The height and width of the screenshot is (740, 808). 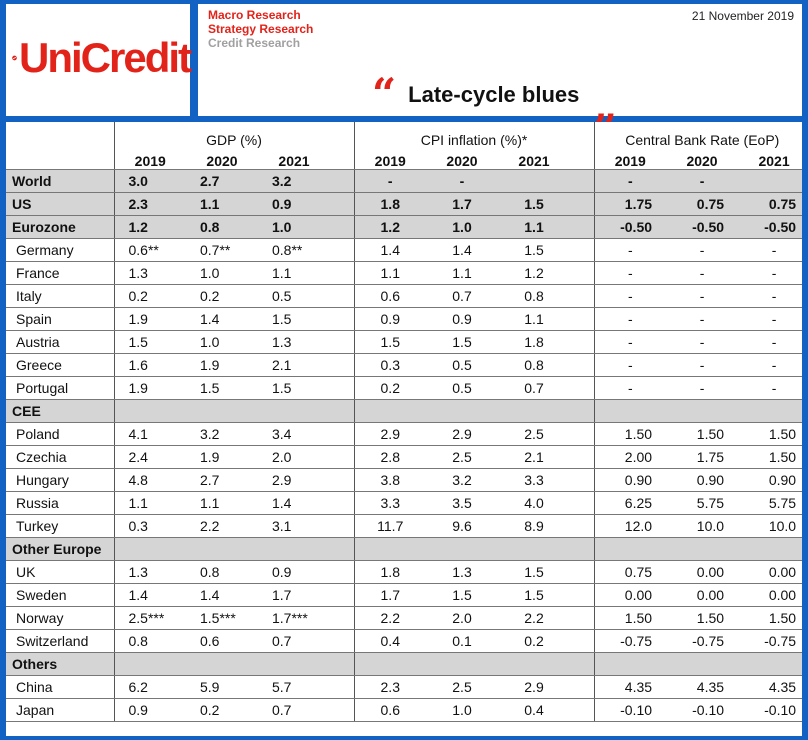 I want to click on table-row: UK 1.3 0.8 0.9 1.8 1.3 1.5 0.75 0.00 0.00, so click(x=404, y=572).